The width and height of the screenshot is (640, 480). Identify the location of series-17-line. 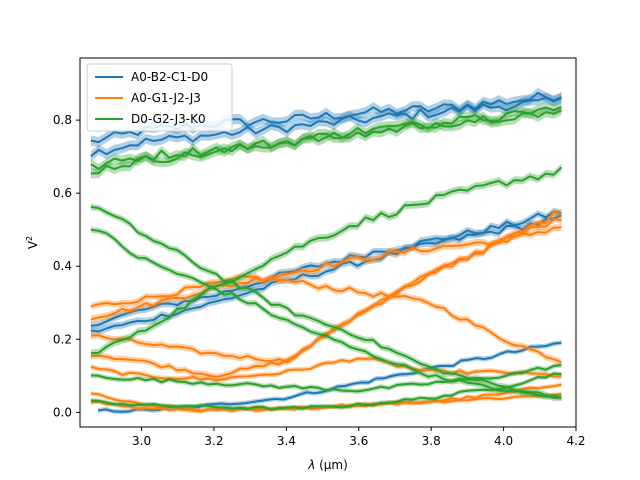
(326, 378).